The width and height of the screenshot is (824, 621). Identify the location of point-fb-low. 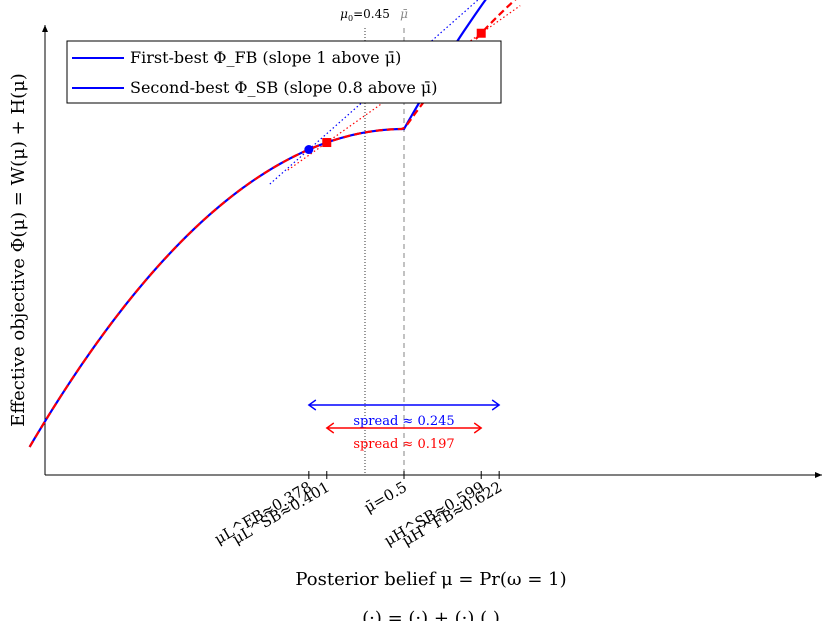
(309, 150).